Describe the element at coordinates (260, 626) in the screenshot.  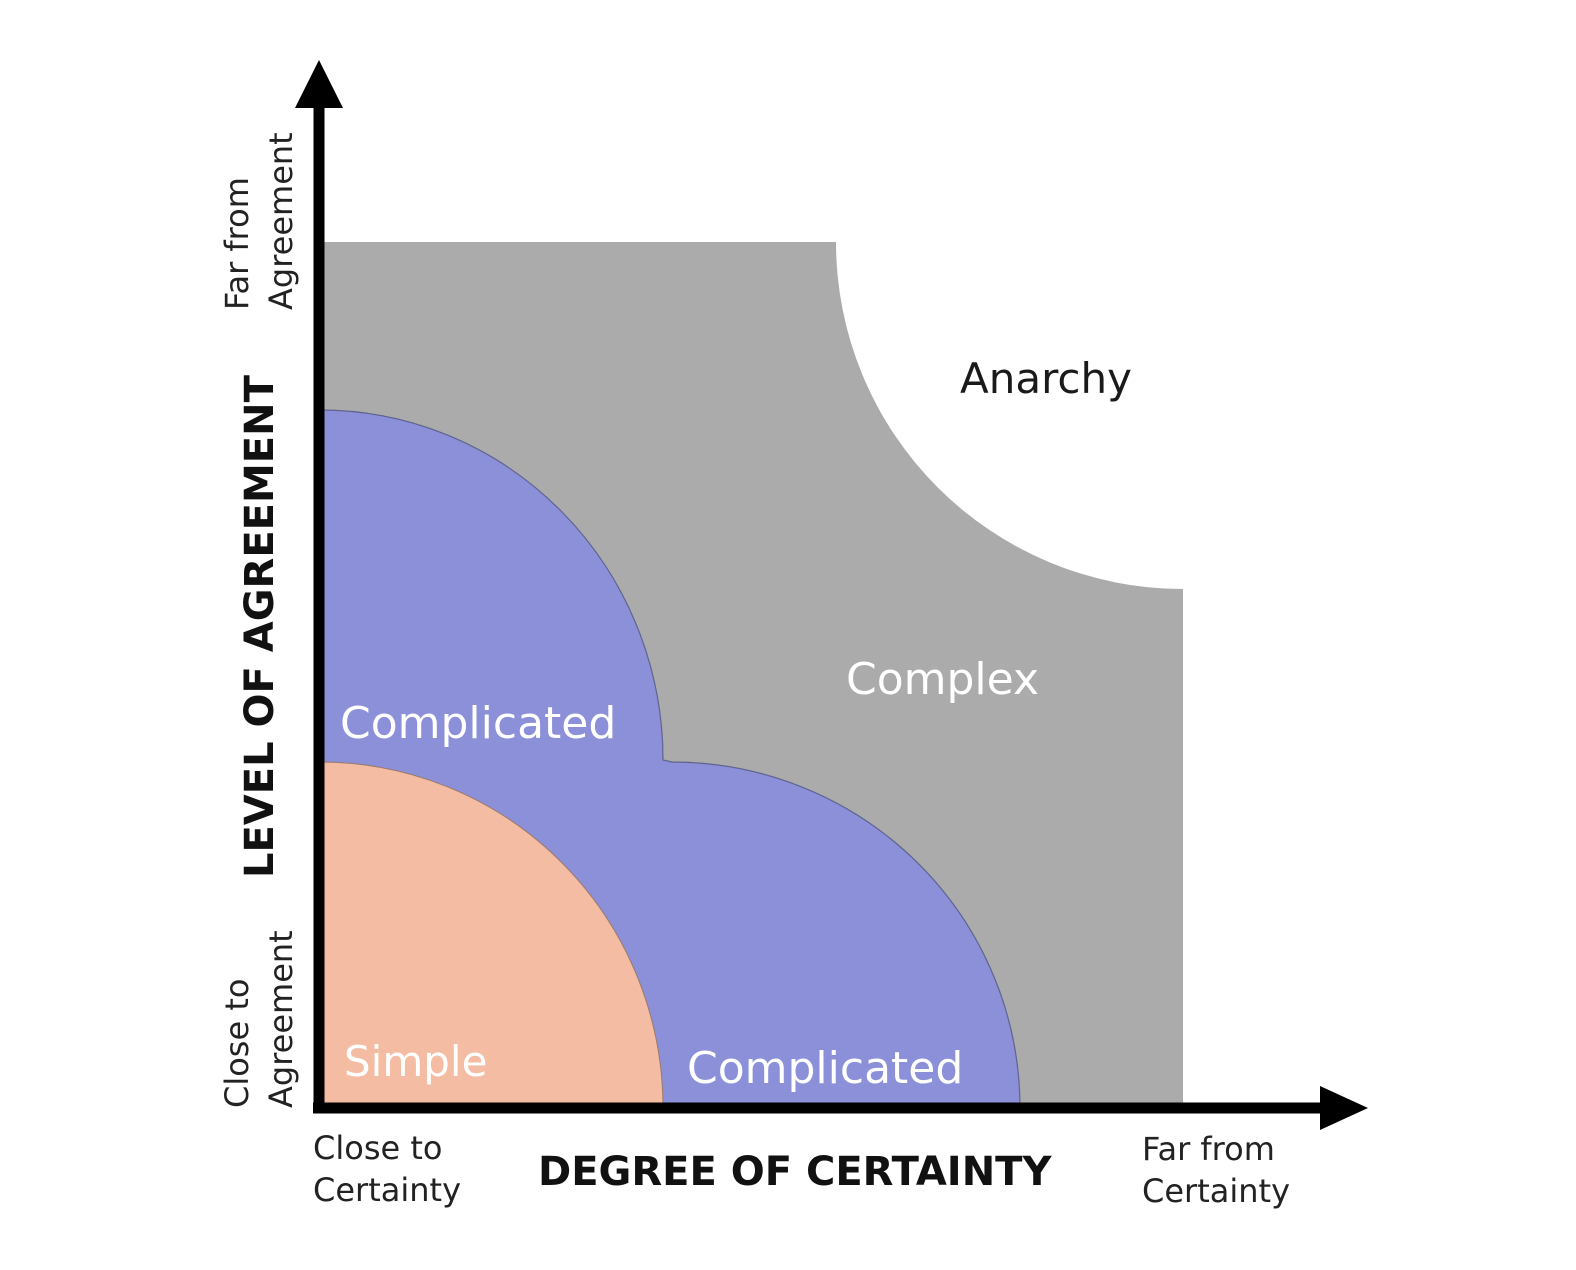
I see `y-axis-title: LEVEL OF AGREEMENT` at that location.